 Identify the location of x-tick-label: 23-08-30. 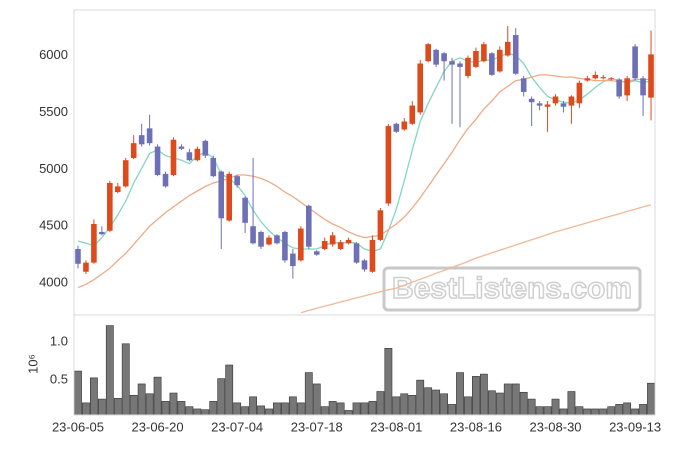
(555, 426).